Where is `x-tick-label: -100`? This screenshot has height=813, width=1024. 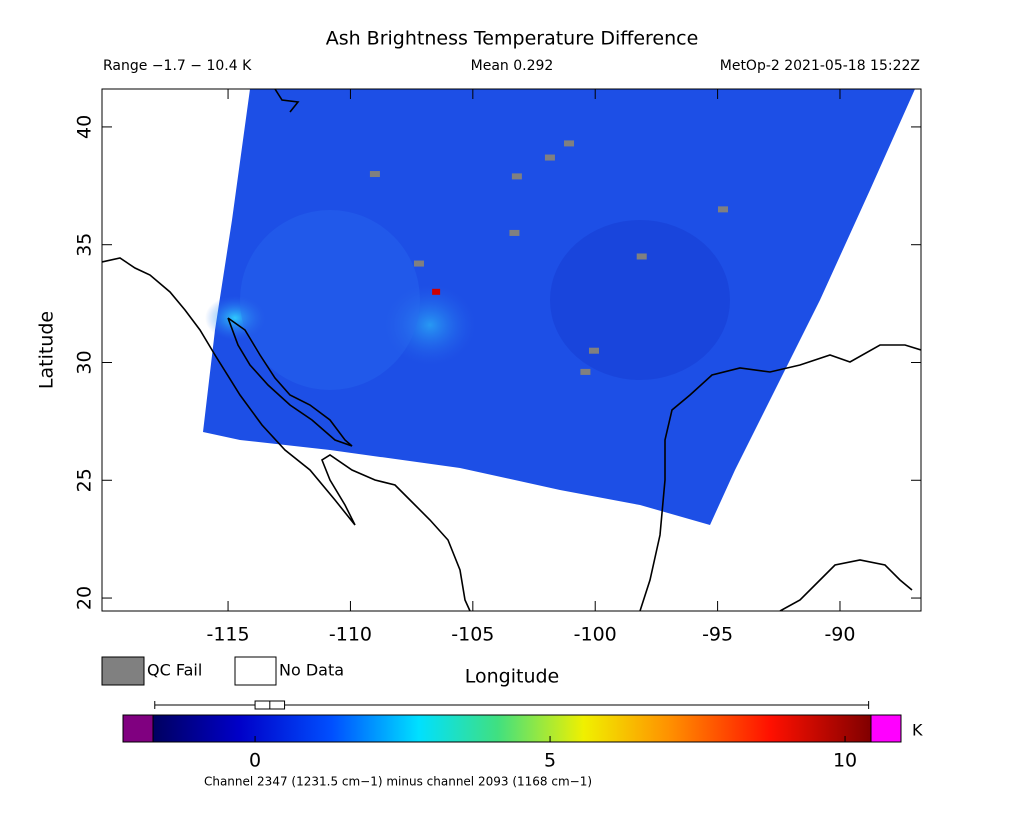 x-tick-label: -100 is located at coordinates (595, 635).